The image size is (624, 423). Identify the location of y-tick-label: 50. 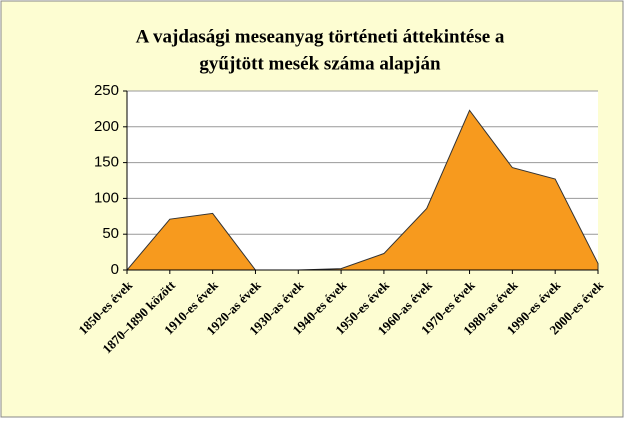
(110, 233).